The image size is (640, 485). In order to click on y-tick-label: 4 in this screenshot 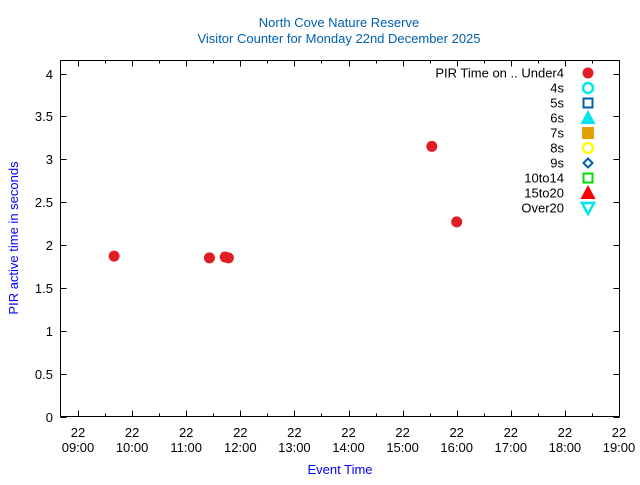, I will do `click(49, 74)`.